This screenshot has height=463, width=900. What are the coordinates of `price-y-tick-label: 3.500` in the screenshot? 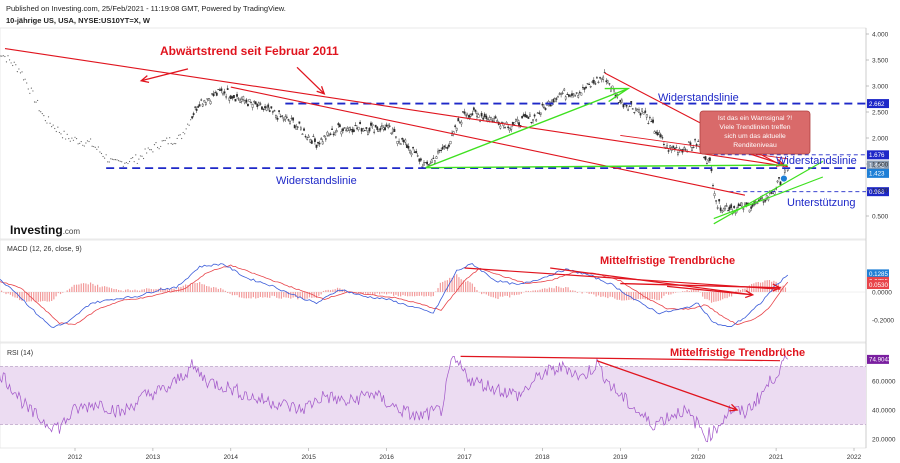 It's located at (880, 60).